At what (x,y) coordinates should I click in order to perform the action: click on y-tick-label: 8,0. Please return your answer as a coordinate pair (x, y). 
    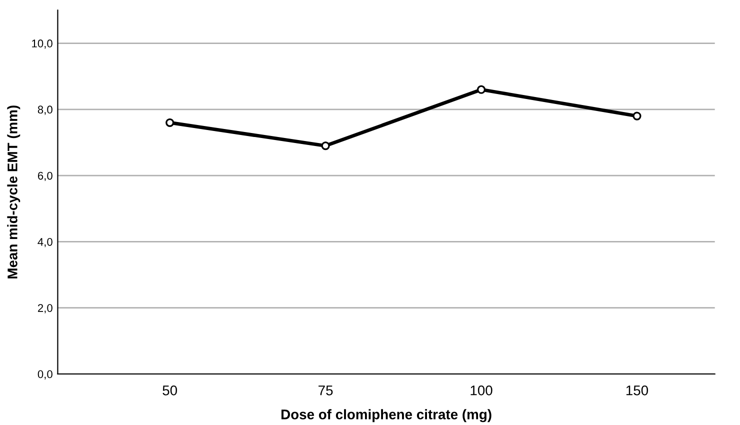
    Looking at the image, I should click on (45, 110).